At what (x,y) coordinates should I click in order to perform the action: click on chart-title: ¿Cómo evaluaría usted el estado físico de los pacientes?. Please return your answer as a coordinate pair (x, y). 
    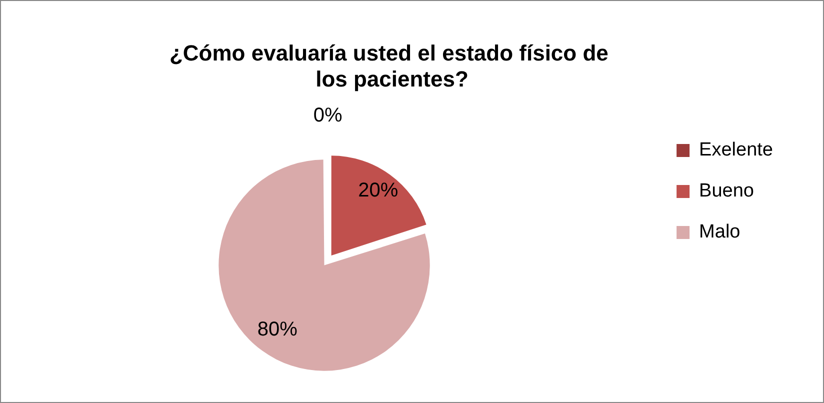
    Looking at the image, I should click on (392, 66).